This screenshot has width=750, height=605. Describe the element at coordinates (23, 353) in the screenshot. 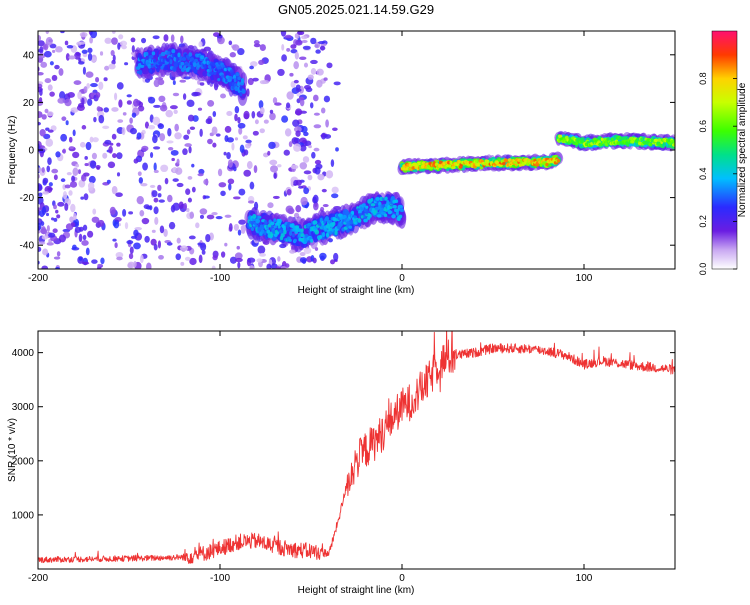

I see `snr-ytick-label: 4000` at that location.